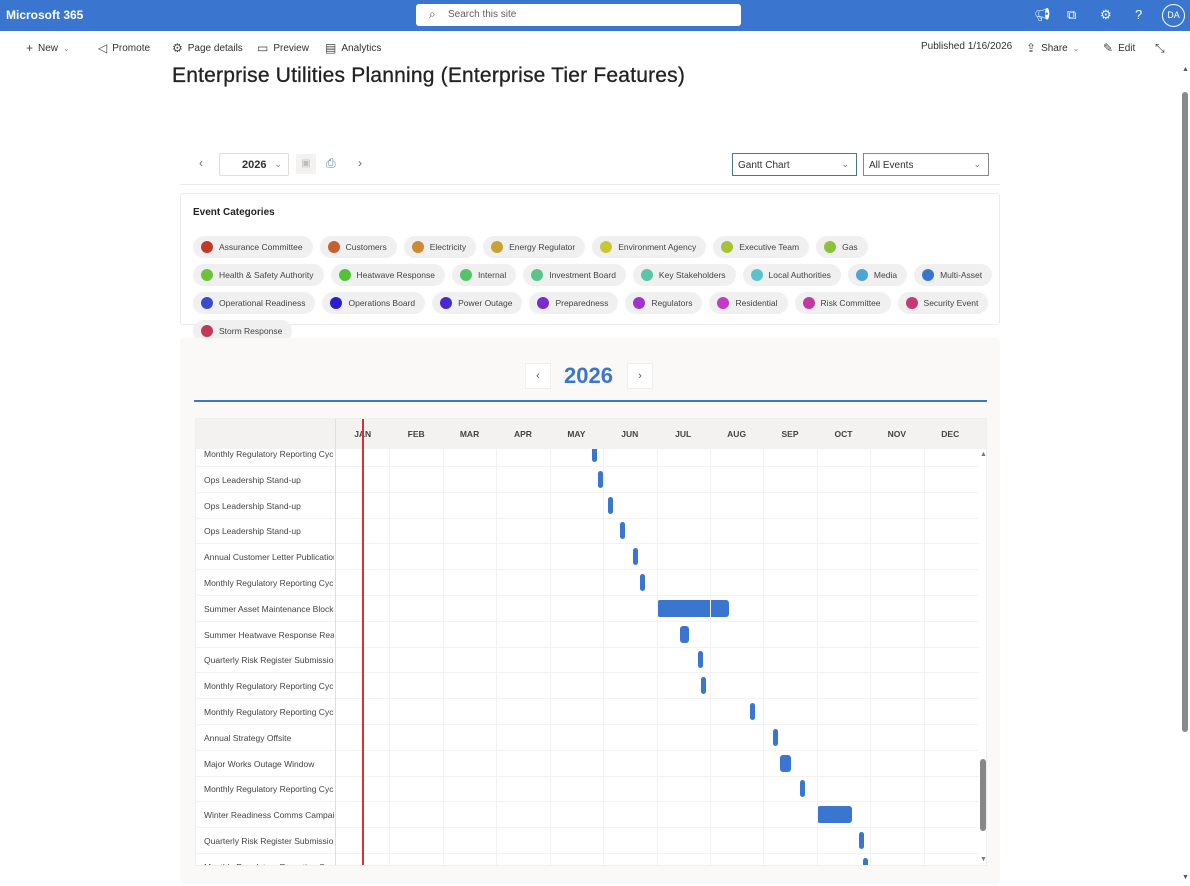 This screenshot has height=886, width=1190. Describe the element at coordinates (1173, 15) in the screenshot. I see `avatar: DA` at that location.